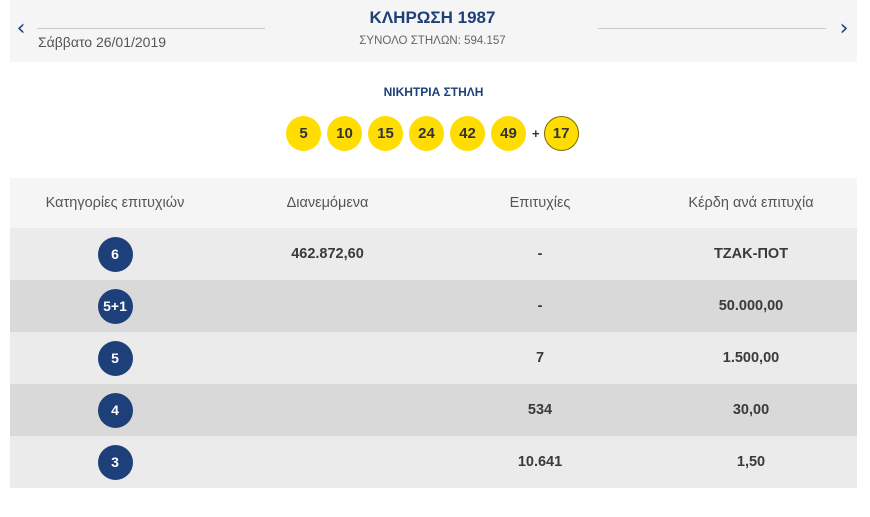 The height and width of the screenshot is (517, 870). Describe the element at coordinates (467, 133) in the screenshot. I see `number-ball: 42` at that location.